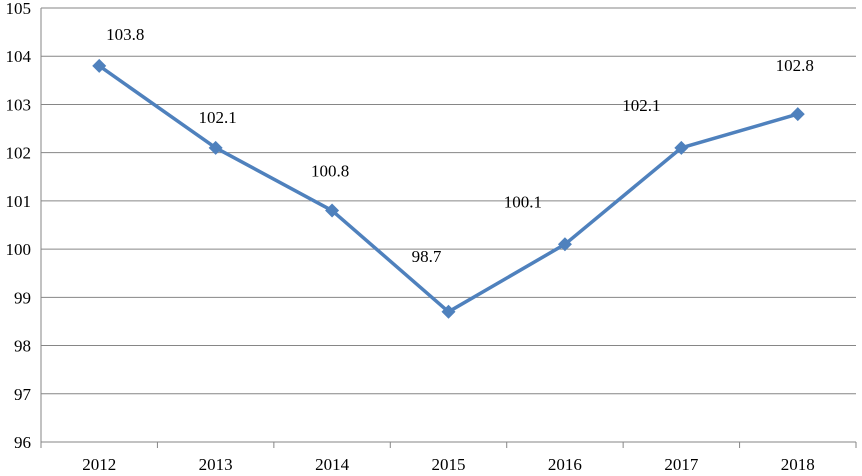 This screenshot has height=476, width=862. I want to click on y-tick-label: 103, so click(19, 104).